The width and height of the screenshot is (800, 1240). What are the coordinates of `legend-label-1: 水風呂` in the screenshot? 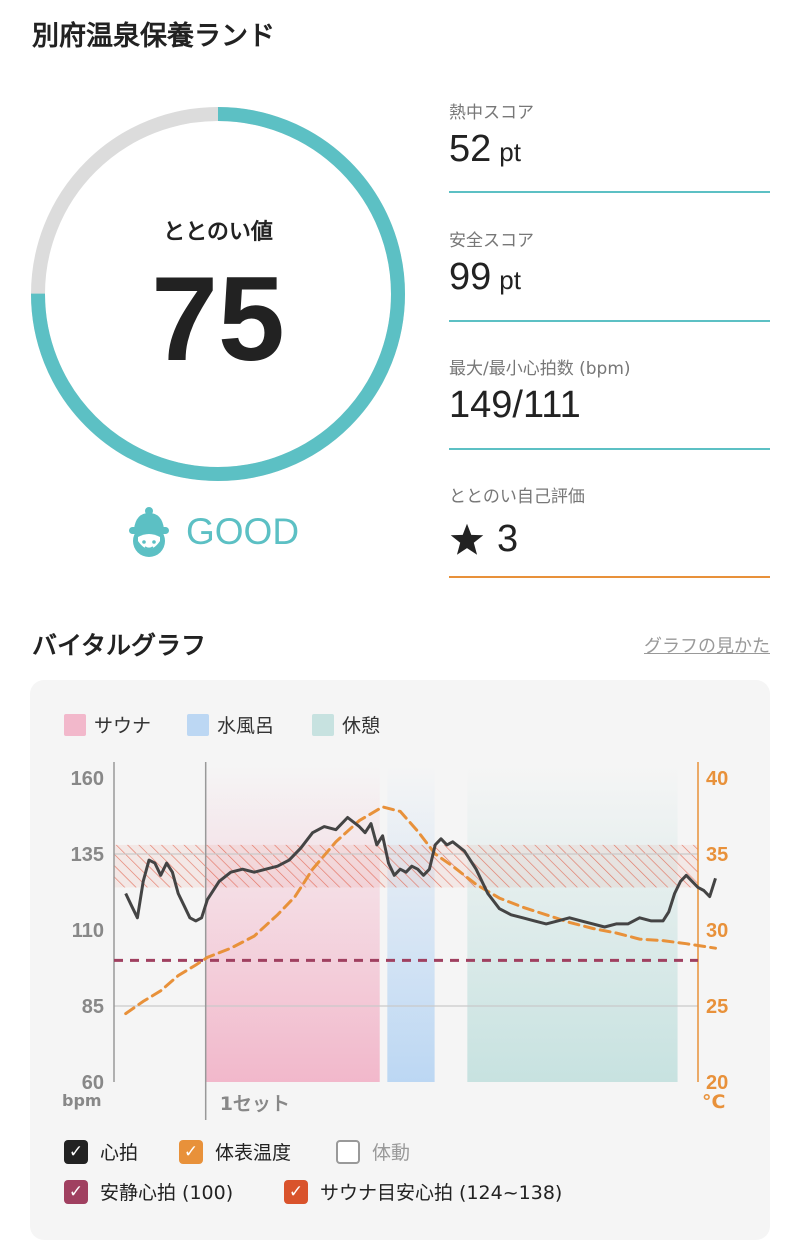 It's located at (245, 726).